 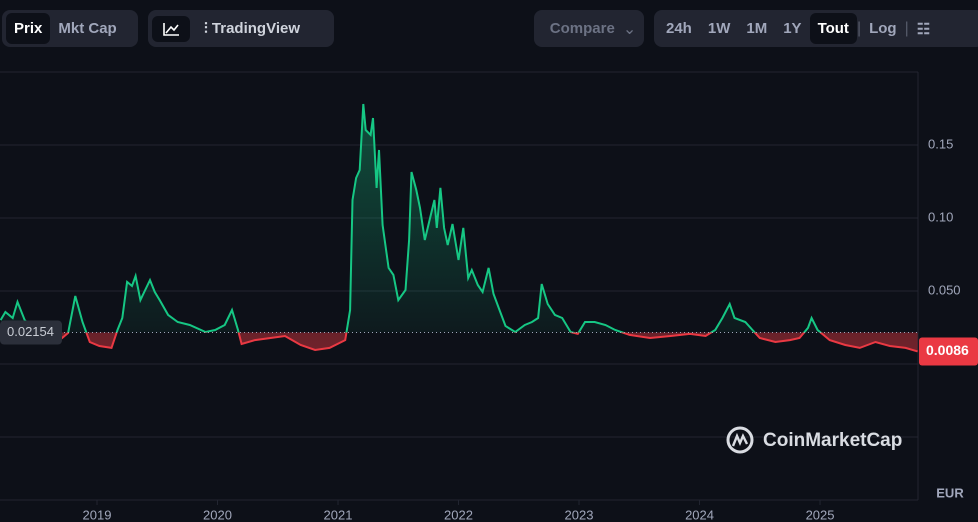 What do you see at coordinates (97, 514) in the screenshot?
I see `x-tick-label: 2019` at bounding box center [97, 514].